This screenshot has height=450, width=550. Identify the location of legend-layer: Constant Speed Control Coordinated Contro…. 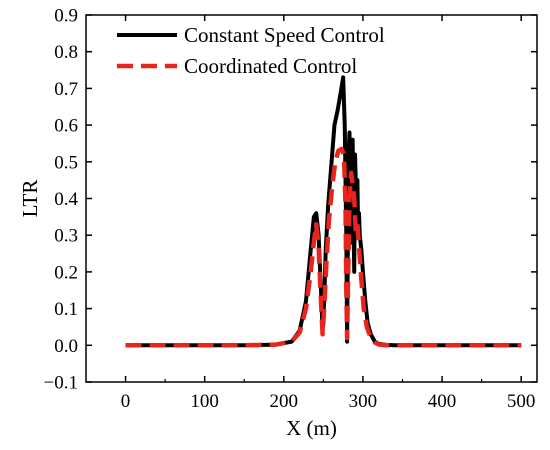
(251, 50).